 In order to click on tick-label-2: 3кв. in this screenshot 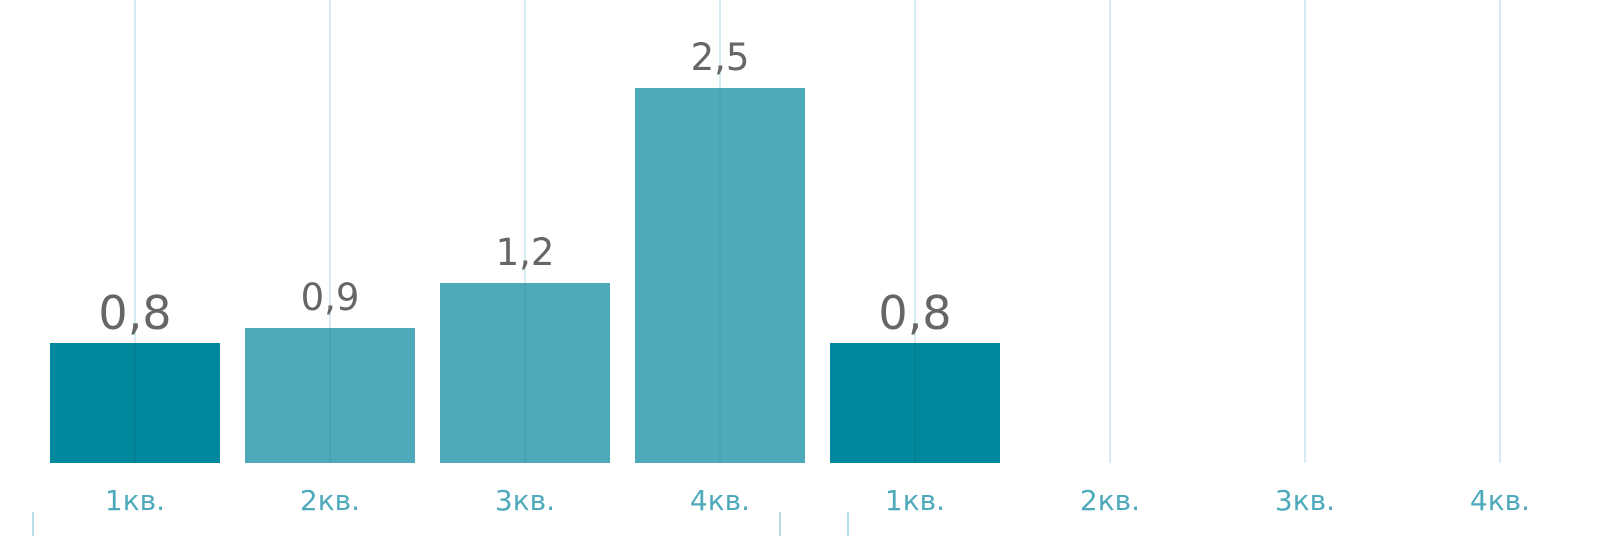, I will do `click(525, 500)`.